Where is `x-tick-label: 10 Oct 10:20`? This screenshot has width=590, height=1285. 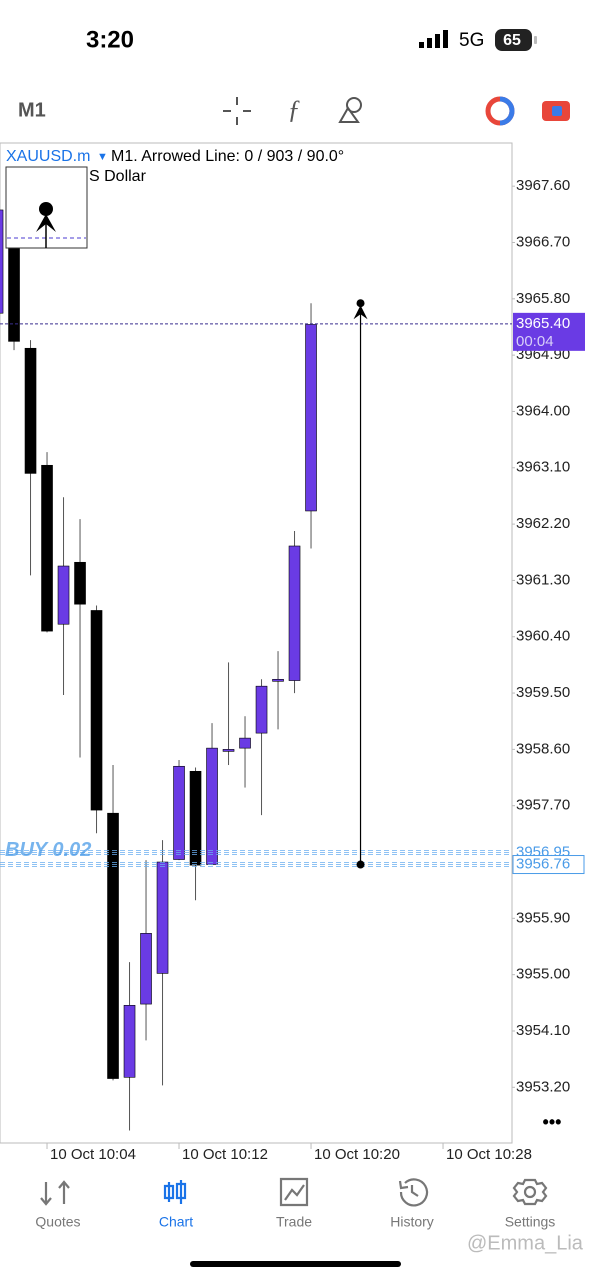 x-tick-label: 10 Oct 10:20 is located at coordinates (357, 1154).